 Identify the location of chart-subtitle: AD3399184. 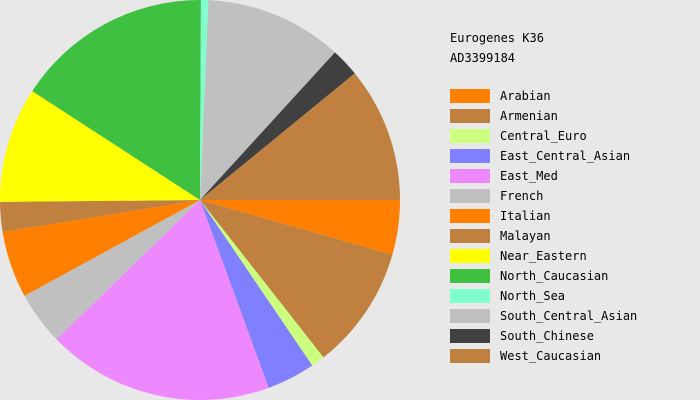
(483, 58).